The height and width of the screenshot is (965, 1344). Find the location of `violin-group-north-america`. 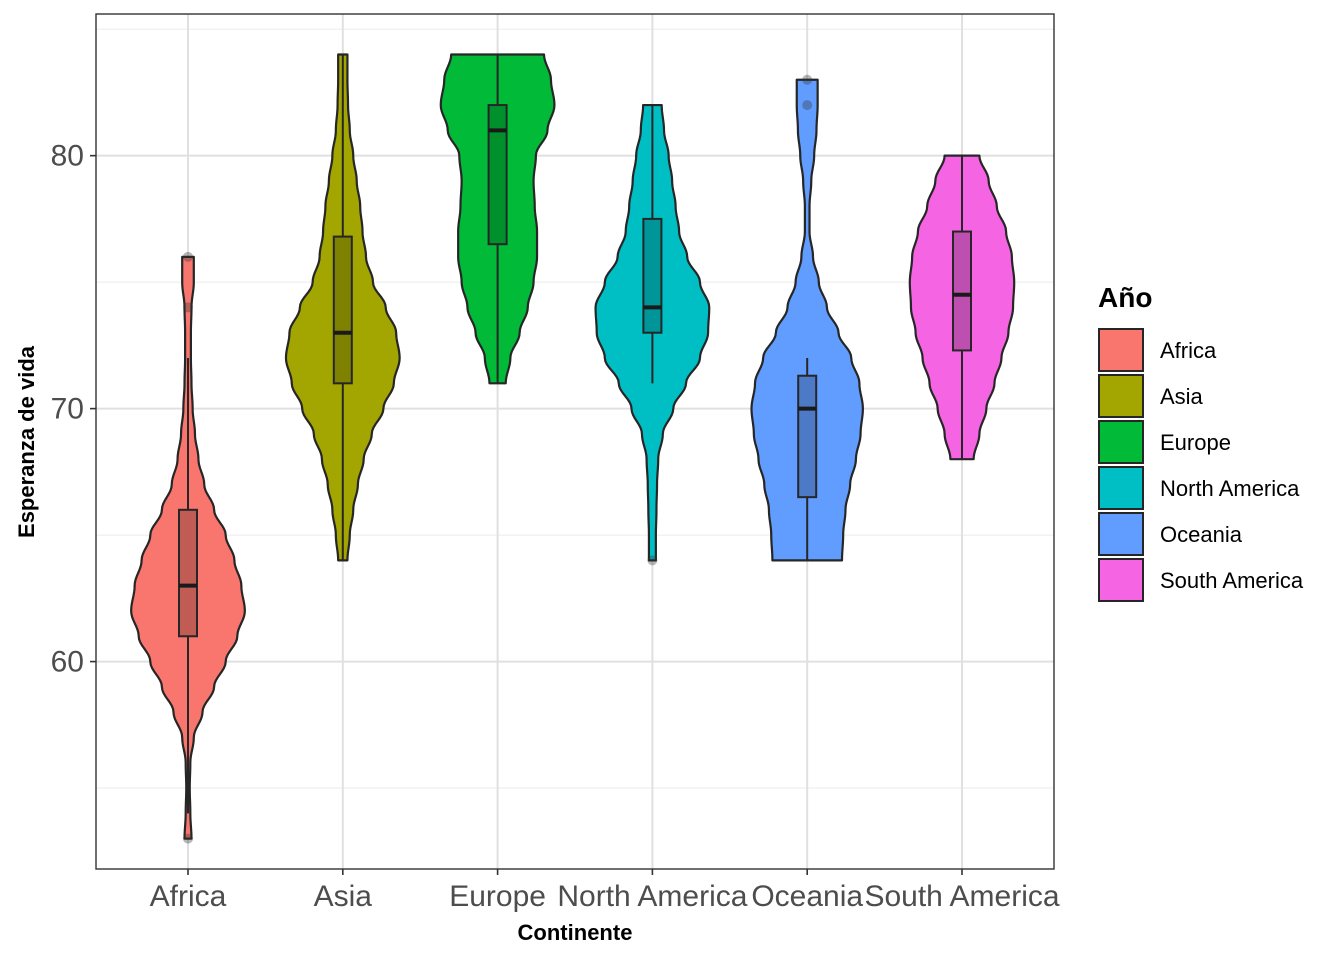

violin-group-north-america is located at coordinates (652, 334).